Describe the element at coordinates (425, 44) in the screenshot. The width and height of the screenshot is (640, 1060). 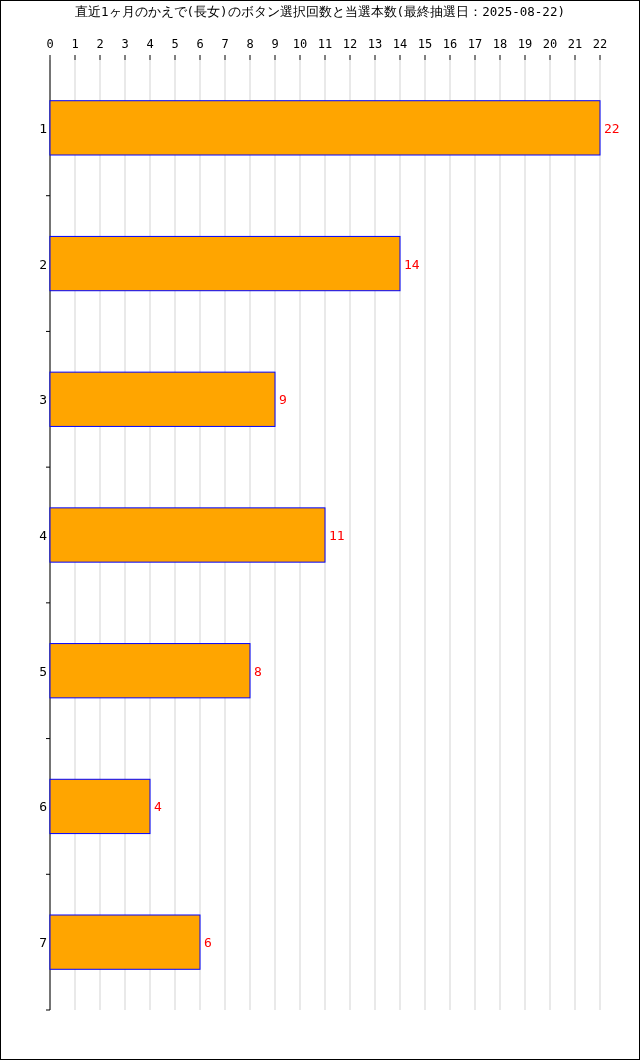
I see `x-tick-label: 15` at that location.